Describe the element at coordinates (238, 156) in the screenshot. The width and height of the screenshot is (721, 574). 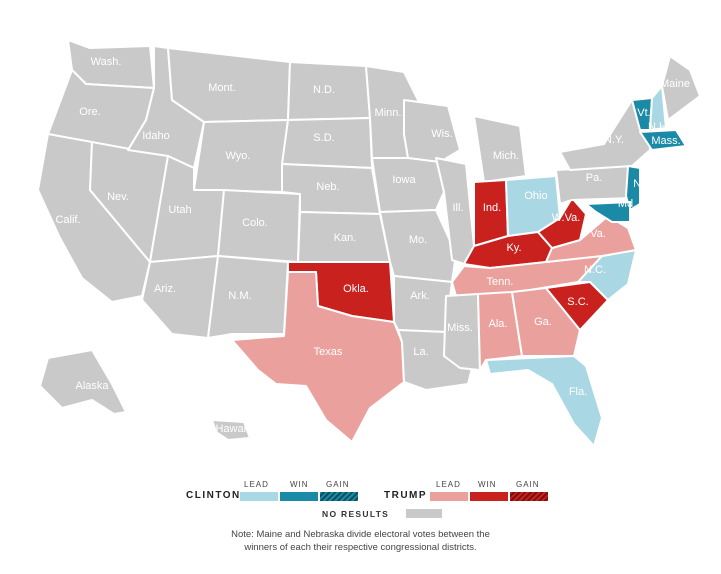
I see `label-wyo: Wyo.` at that location.